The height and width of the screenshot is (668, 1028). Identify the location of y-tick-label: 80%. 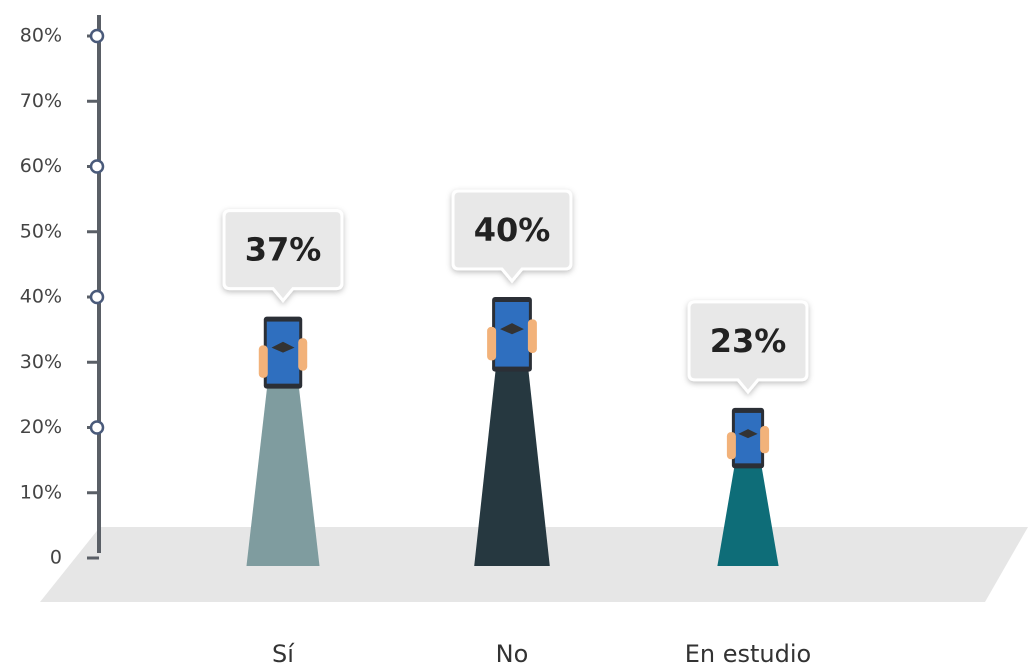
(41, 36).